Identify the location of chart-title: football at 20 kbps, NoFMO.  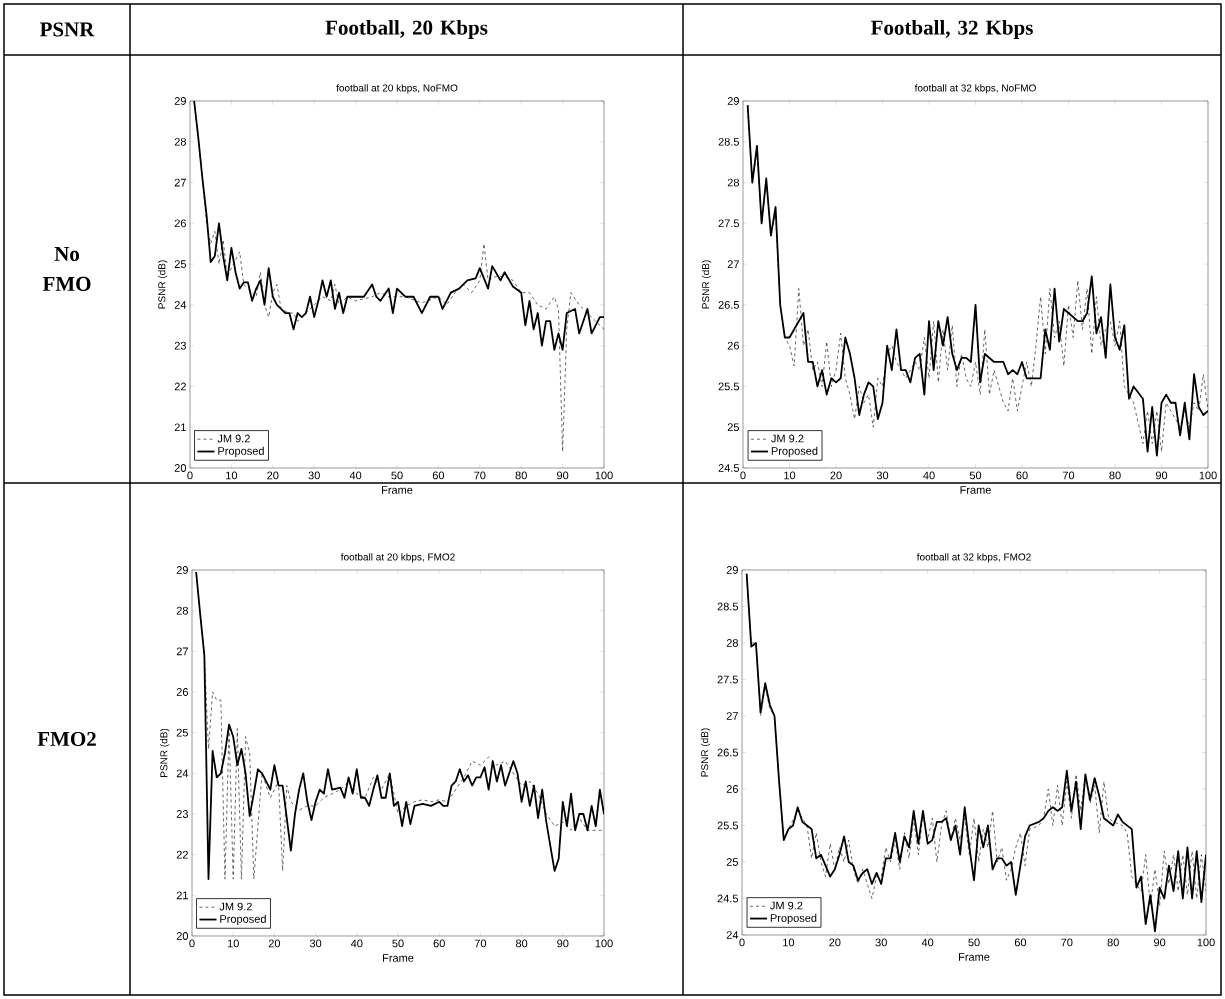
(397, 89).